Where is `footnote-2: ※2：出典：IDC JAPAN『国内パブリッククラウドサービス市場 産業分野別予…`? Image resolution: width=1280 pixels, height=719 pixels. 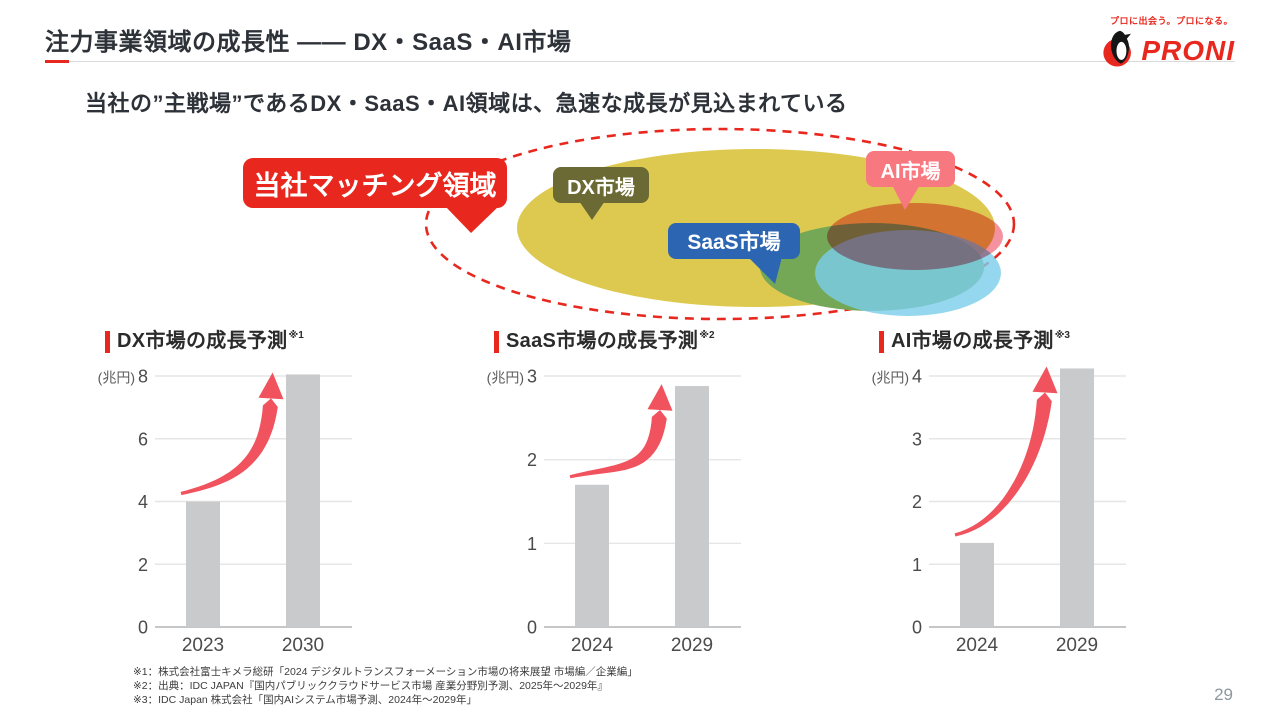 footnote-2: ※2：出典：IDC JAPAN『国内パブリッククラウドサービス市場 産業分野別予… is located at coordinates (370, 685).